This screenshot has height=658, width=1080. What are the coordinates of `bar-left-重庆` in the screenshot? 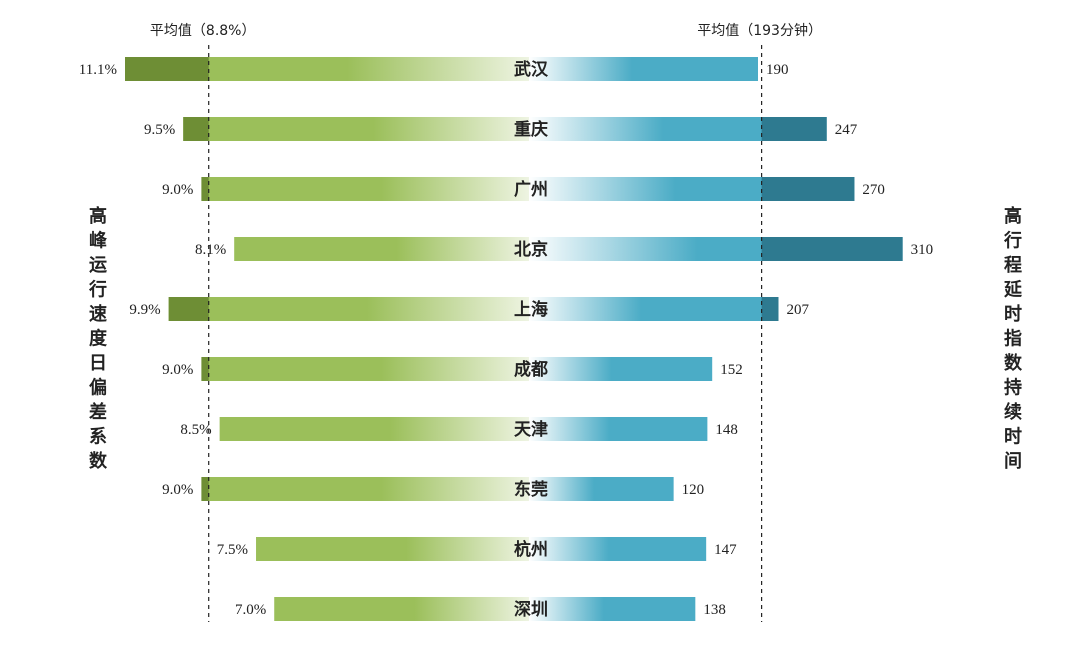 It's located at (356, 129).